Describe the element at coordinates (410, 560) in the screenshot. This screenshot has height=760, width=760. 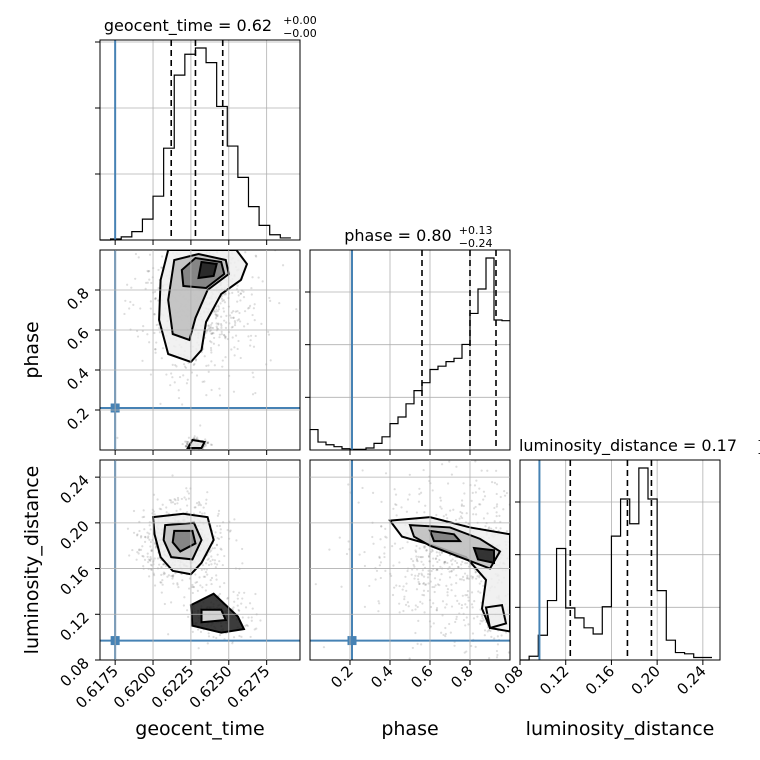
I see `panel-frame` at that location.